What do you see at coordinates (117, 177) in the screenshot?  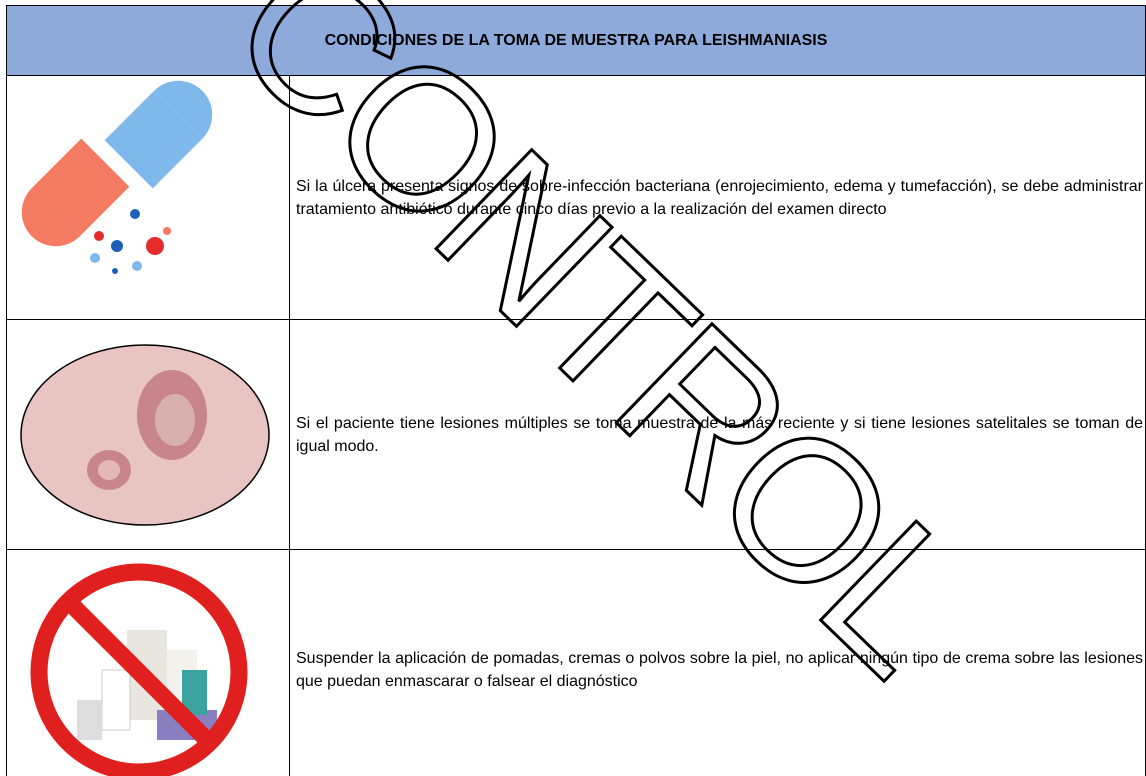 I see `pill-icon` at bounding box center [117, 177].